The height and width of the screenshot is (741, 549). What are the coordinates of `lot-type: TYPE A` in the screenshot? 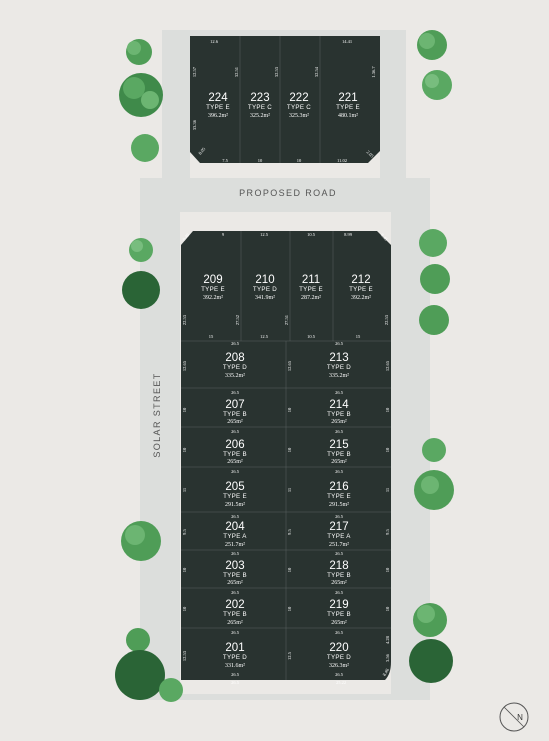 It's located at (339, 536).